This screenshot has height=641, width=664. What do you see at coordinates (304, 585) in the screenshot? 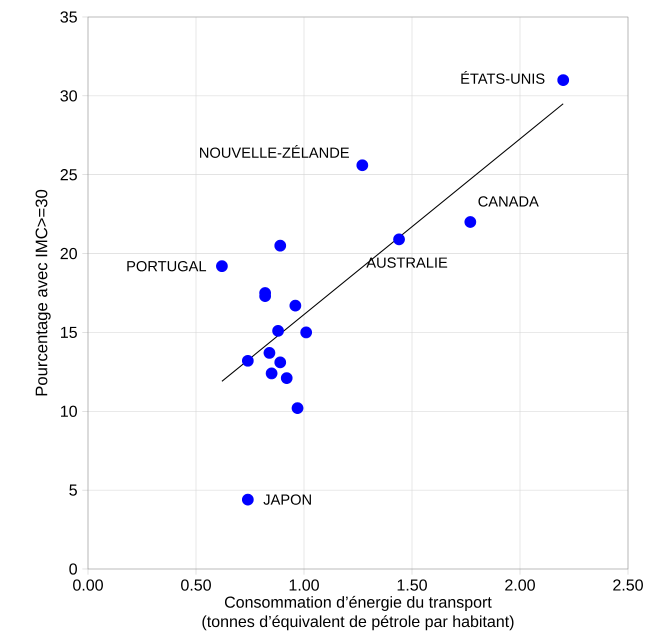
I see `x-tick-label: 1.00` at bounding box center [304, 585].